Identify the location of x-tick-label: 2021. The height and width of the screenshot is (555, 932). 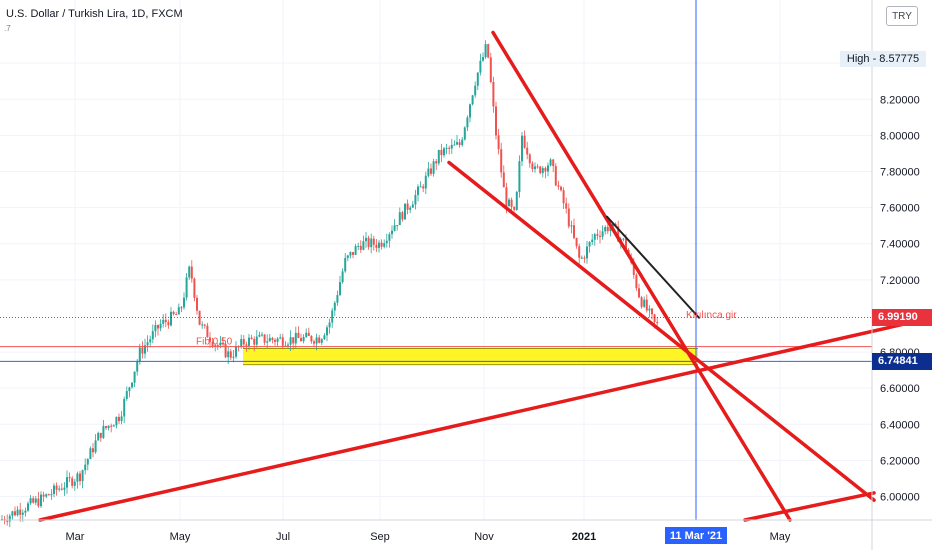
(584, 537).